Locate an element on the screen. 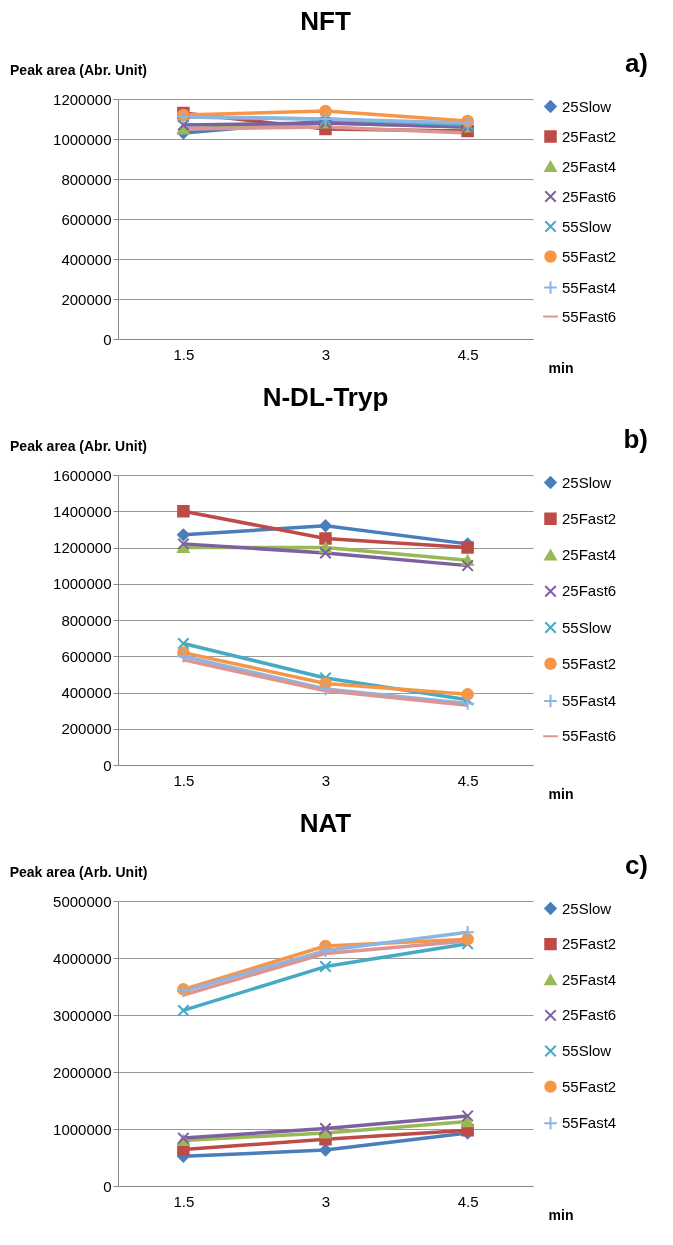  chart-title: NFT is located at coordinates (325, 21).